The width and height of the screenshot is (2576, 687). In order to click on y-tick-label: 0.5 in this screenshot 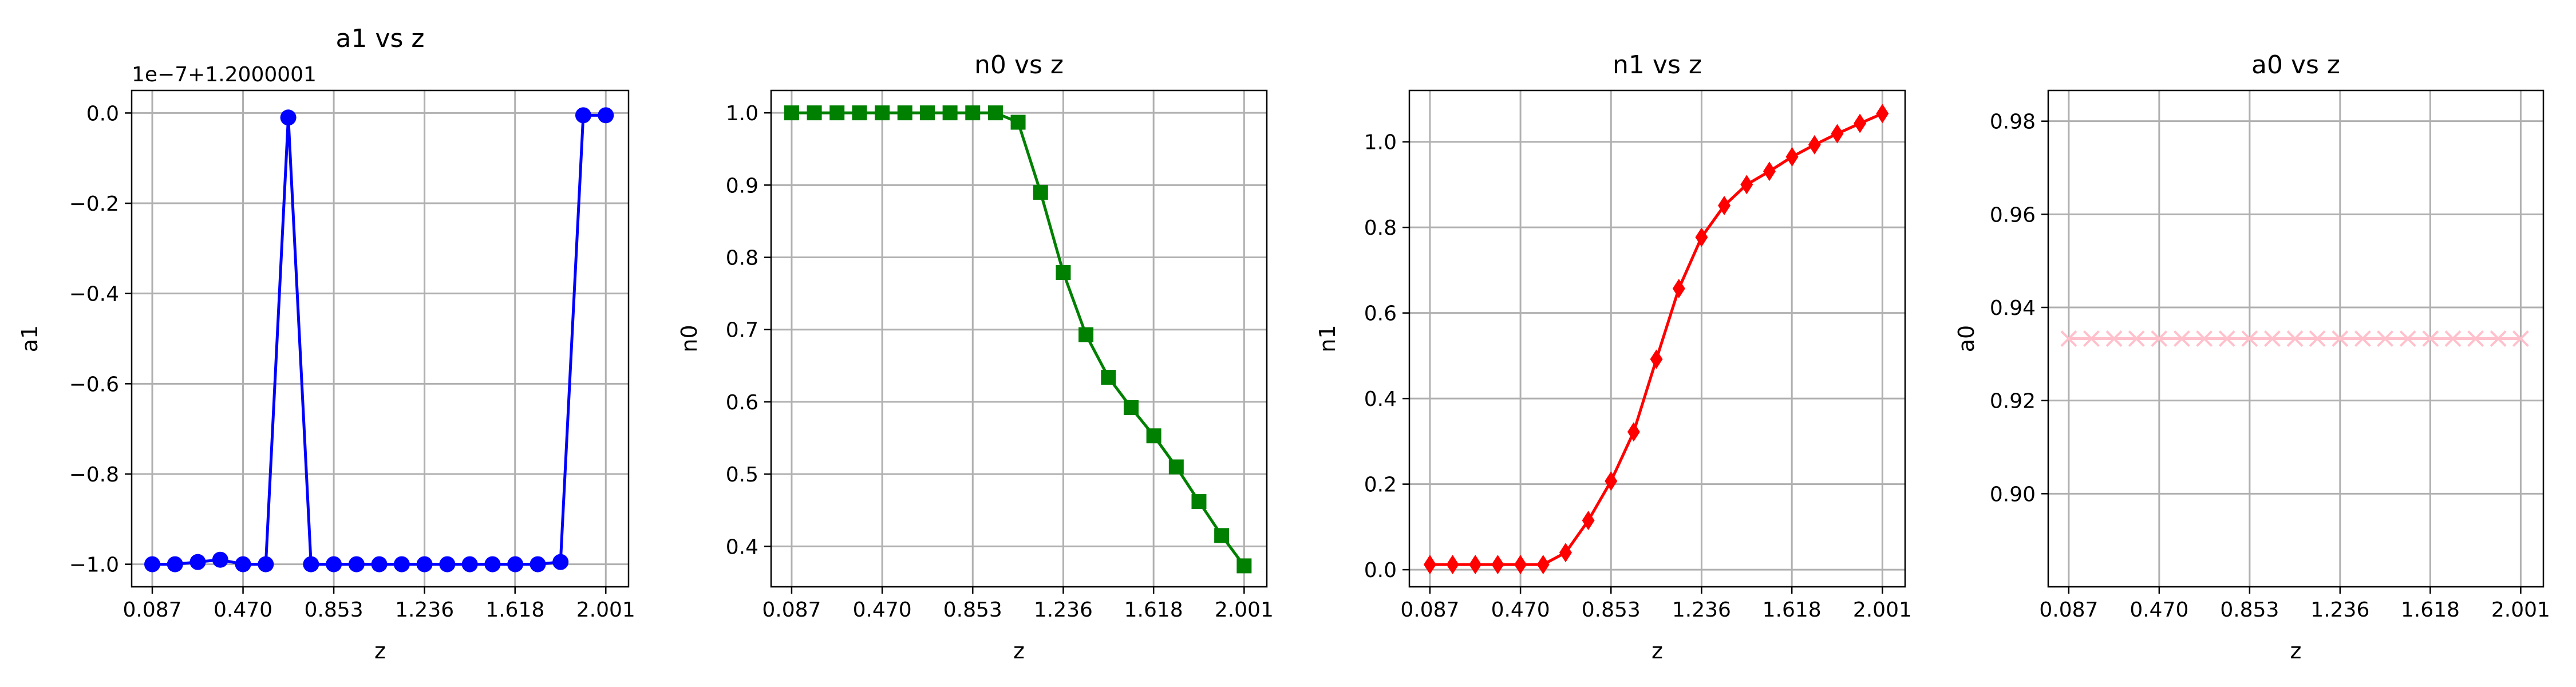, I will do `click(742, 475)`.